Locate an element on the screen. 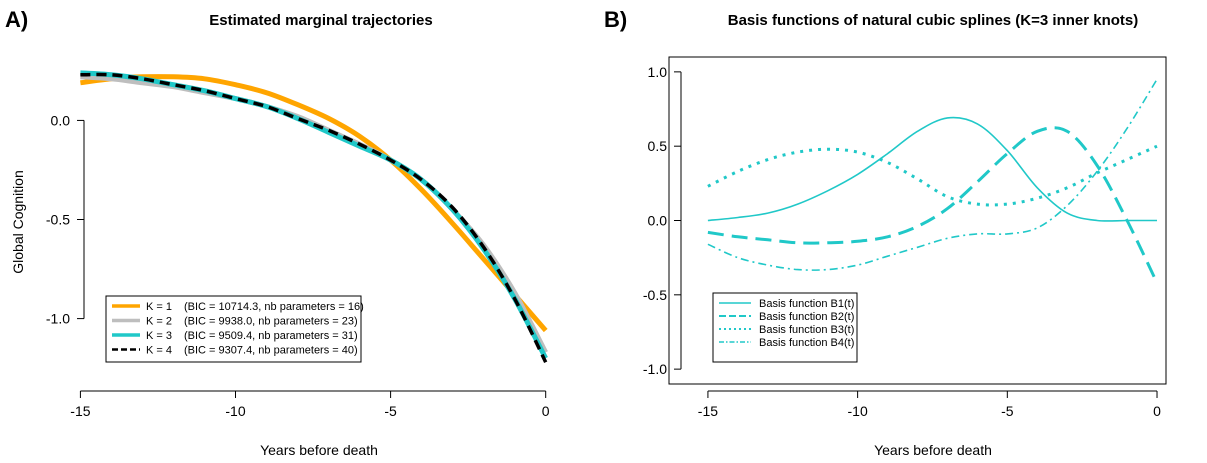  panel-b-legend-label: Basis function B4(t) is located at coordinates (806, 343).